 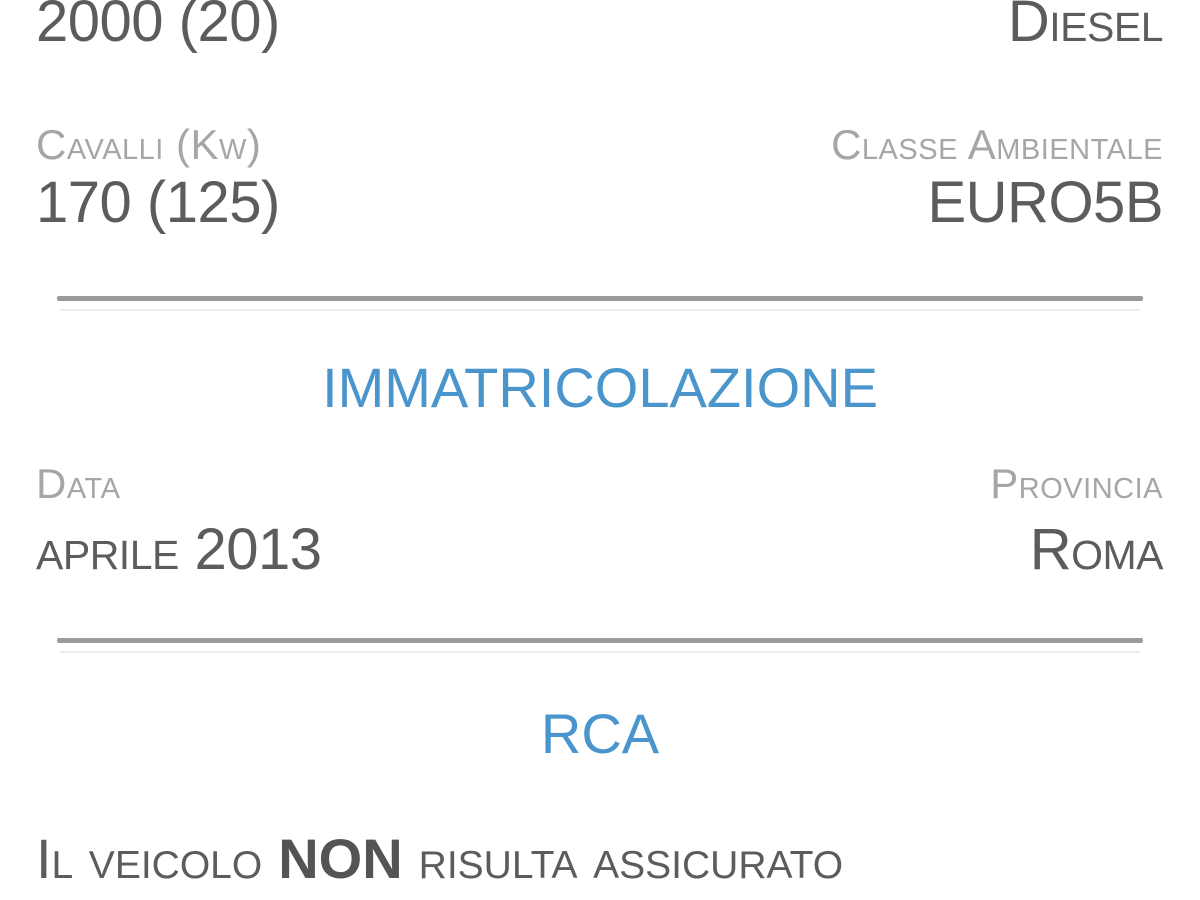 I want to click on registration-date-label: Data, so click(x=78, y=483).